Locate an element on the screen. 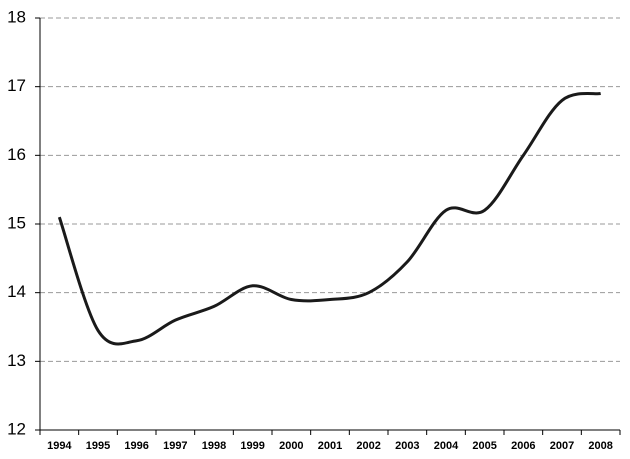 Image resolution: width=630 pixels, height=459 pixels. y-tick-label: 16 is located at coordinates (16, 154).